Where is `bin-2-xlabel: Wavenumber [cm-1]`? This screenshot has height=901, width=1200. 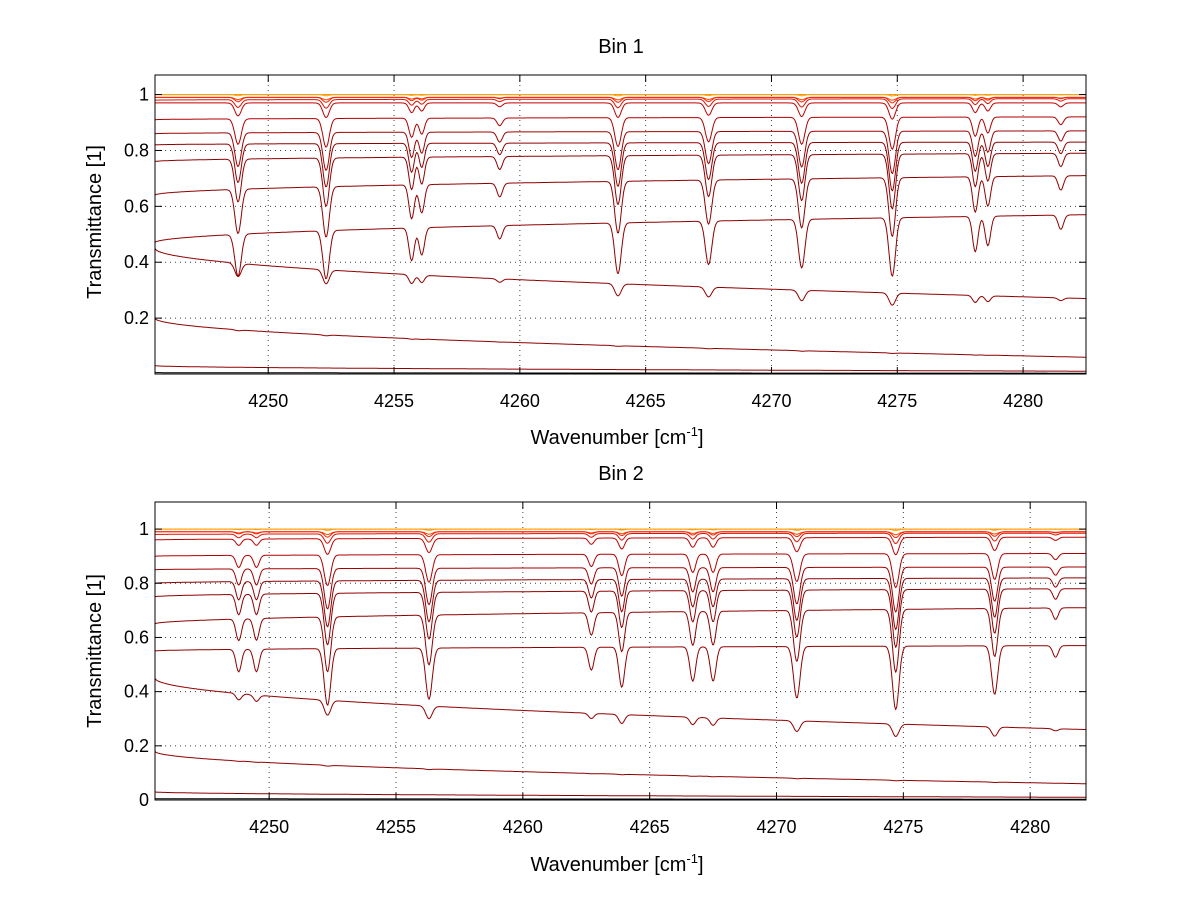
bin-2-xlabel: Wavenumber [cm-1] is located at coordinates (616, 863).